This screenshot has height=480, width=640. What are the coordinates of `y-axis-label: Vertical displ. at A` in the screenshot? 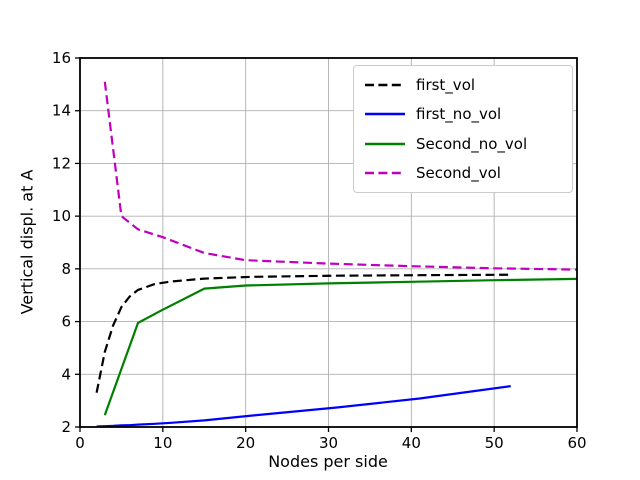 It's located at (27, 242).